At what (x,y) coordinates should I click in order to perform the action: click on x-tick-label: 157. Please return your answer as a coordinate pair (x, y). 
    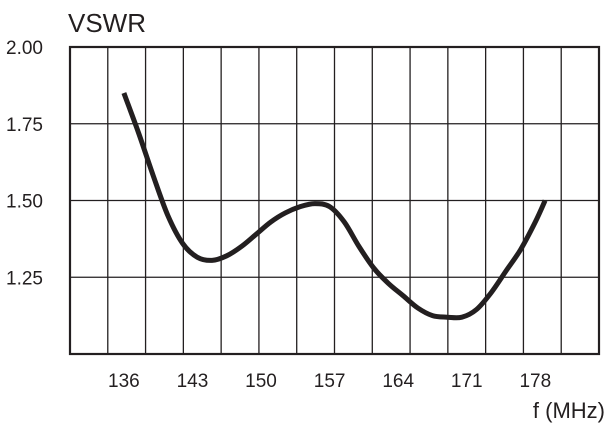
    Looking at the image, I should click on (330, 381).